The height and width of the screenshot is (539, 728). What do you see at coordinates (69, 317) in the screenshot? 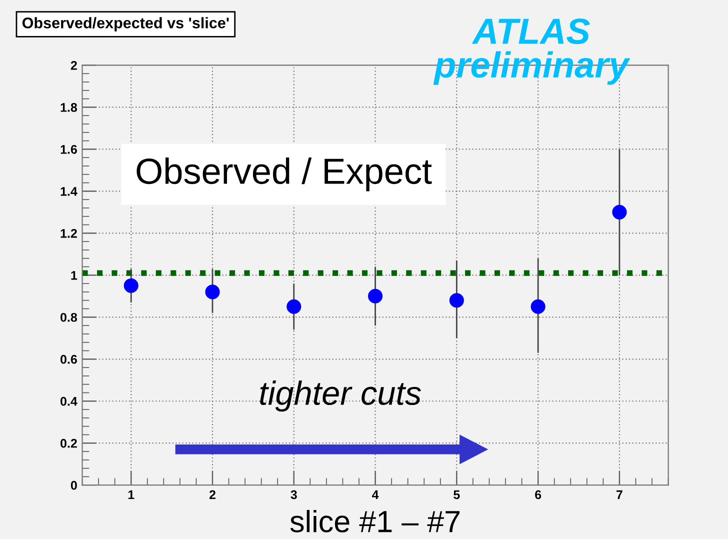
I see `y-tick-label: 0.8` at bounding box center [69, 317].